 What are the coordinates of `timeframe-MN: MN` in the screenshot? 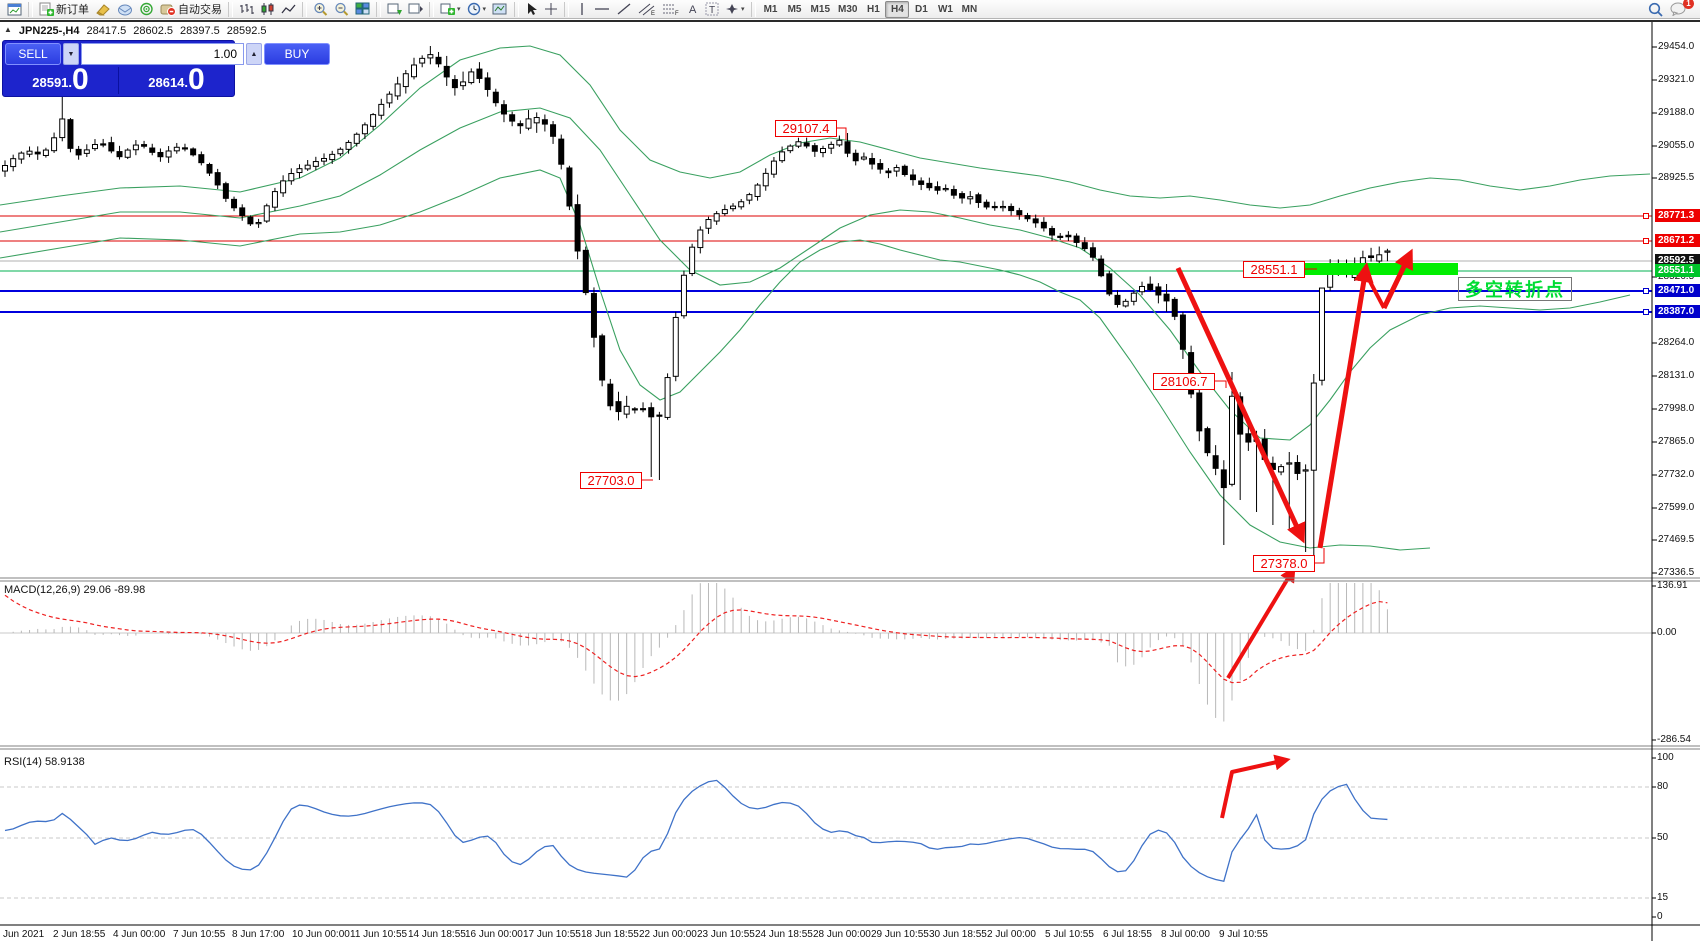 It's located at (969, 9).